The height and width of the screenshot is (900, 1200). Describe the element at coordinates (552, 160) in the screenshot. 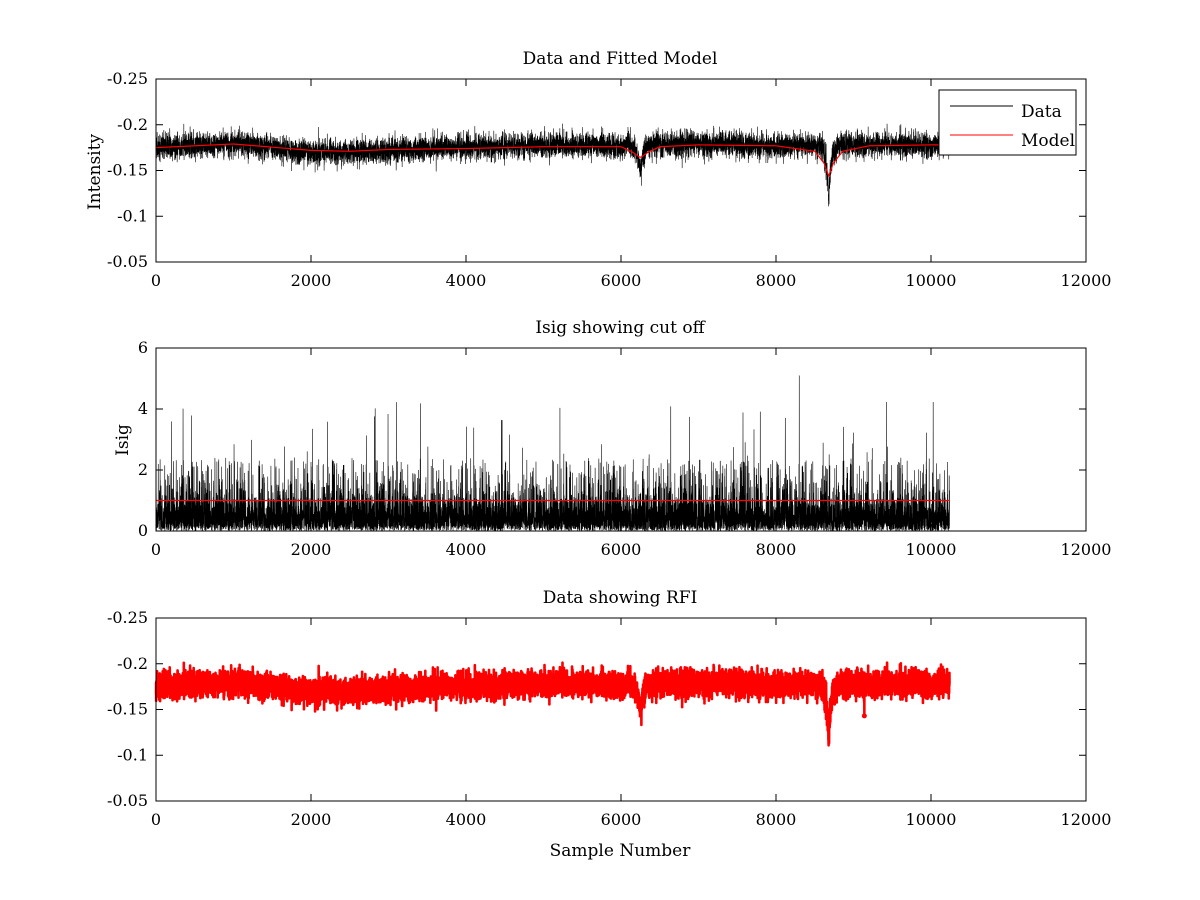

I see `series-model-line` at that location.